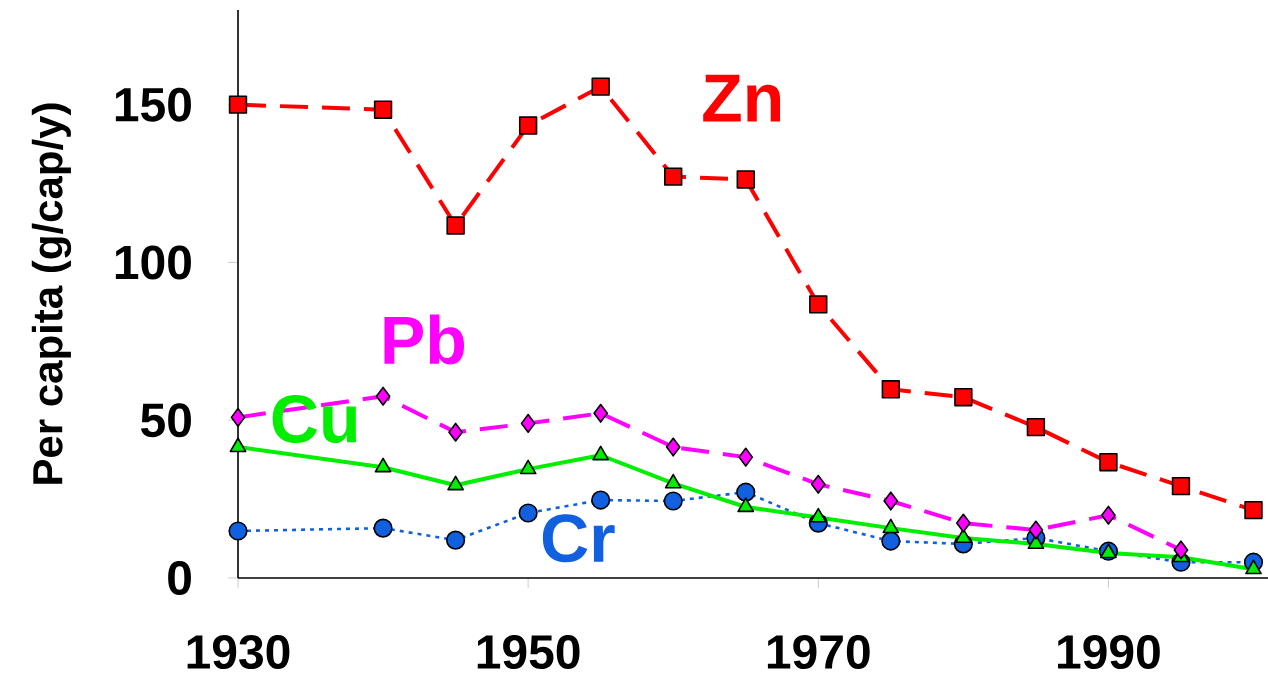 The width and height of the screenshot is (1268, 686). What do you see at coordinates (528, 652) in the screenshot?
I see `x-tick-label: 1950` at bounding box center [528, 652].